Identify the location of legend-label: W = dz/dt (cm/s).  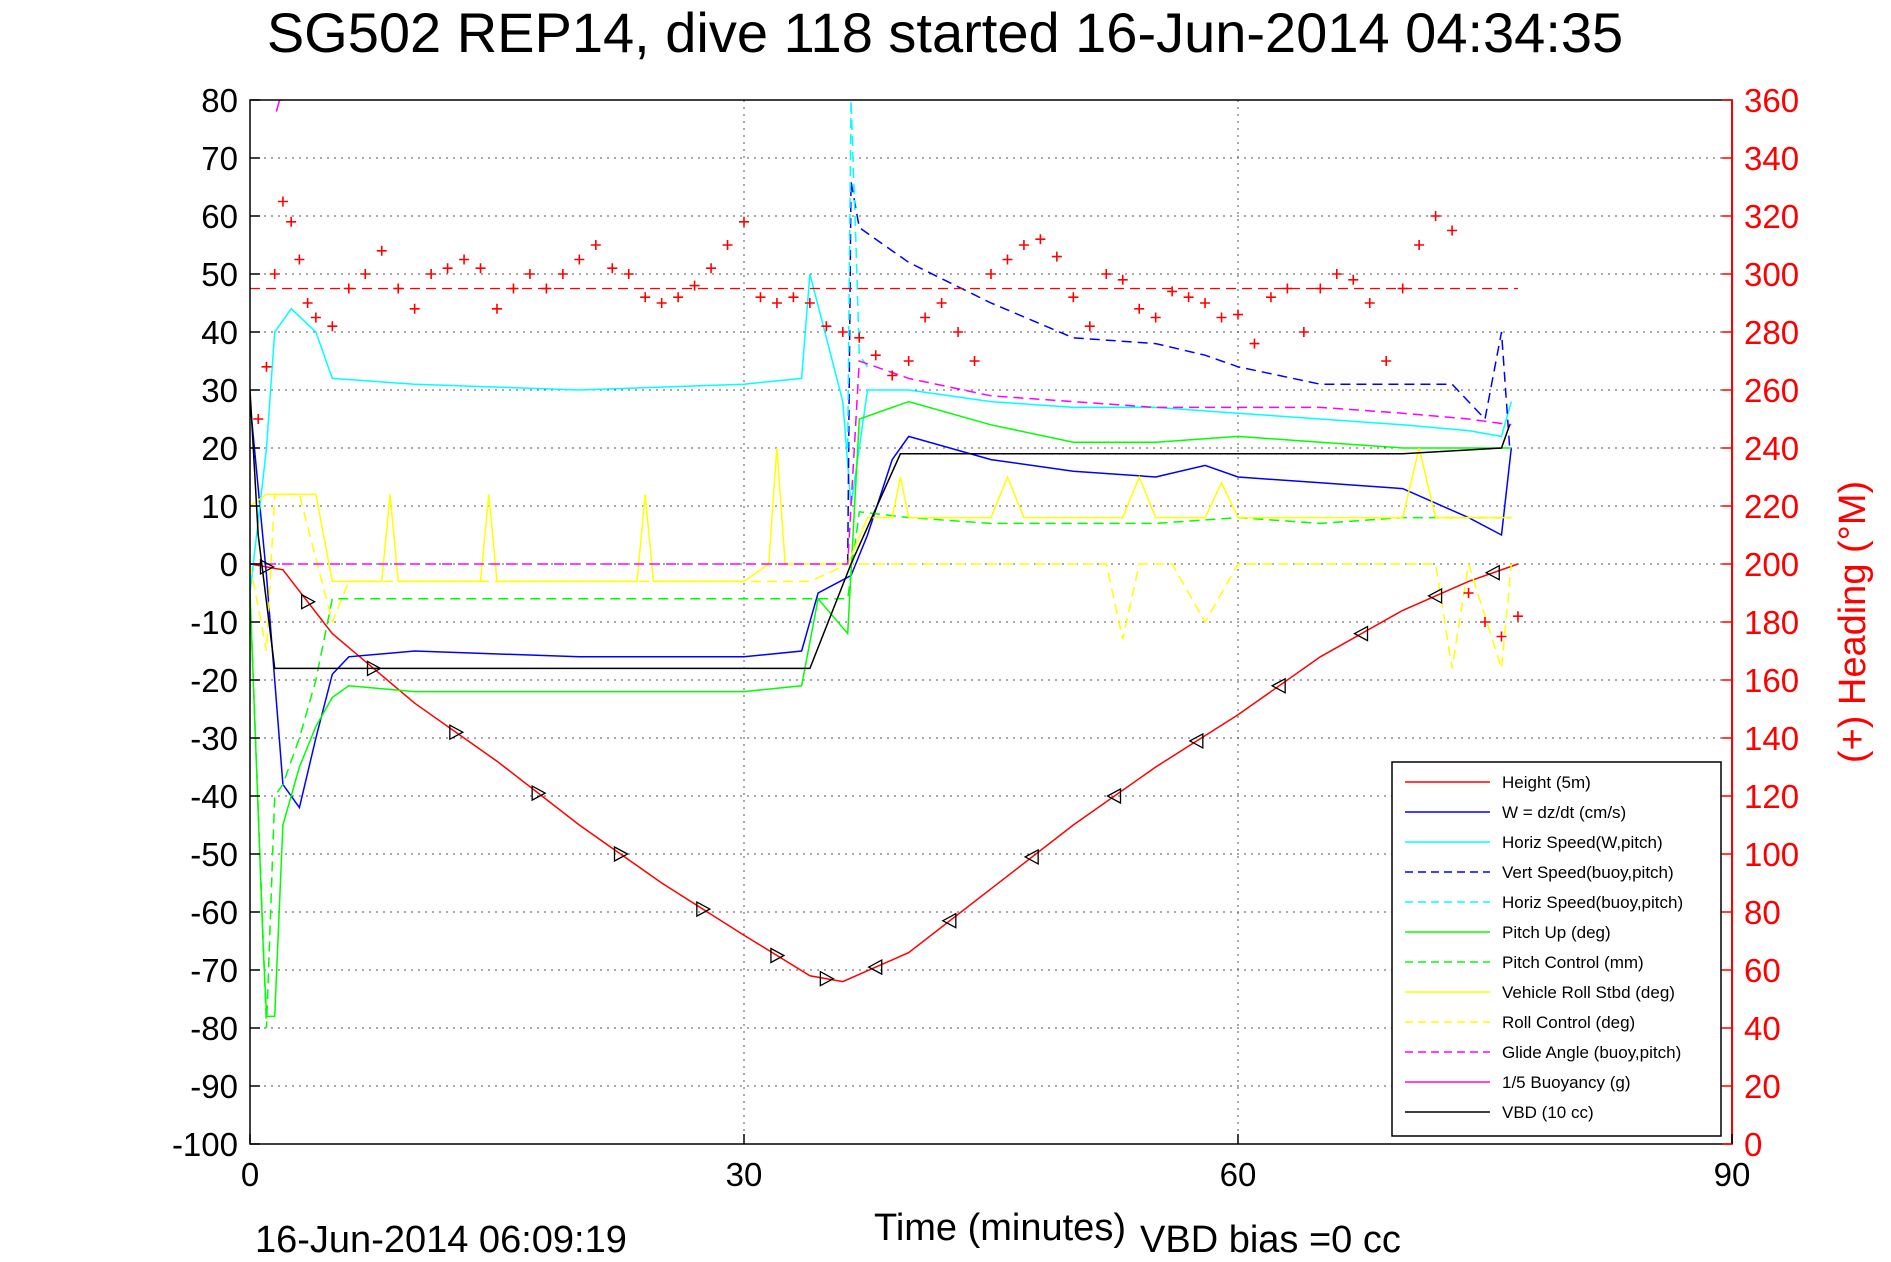
(1564, 812).